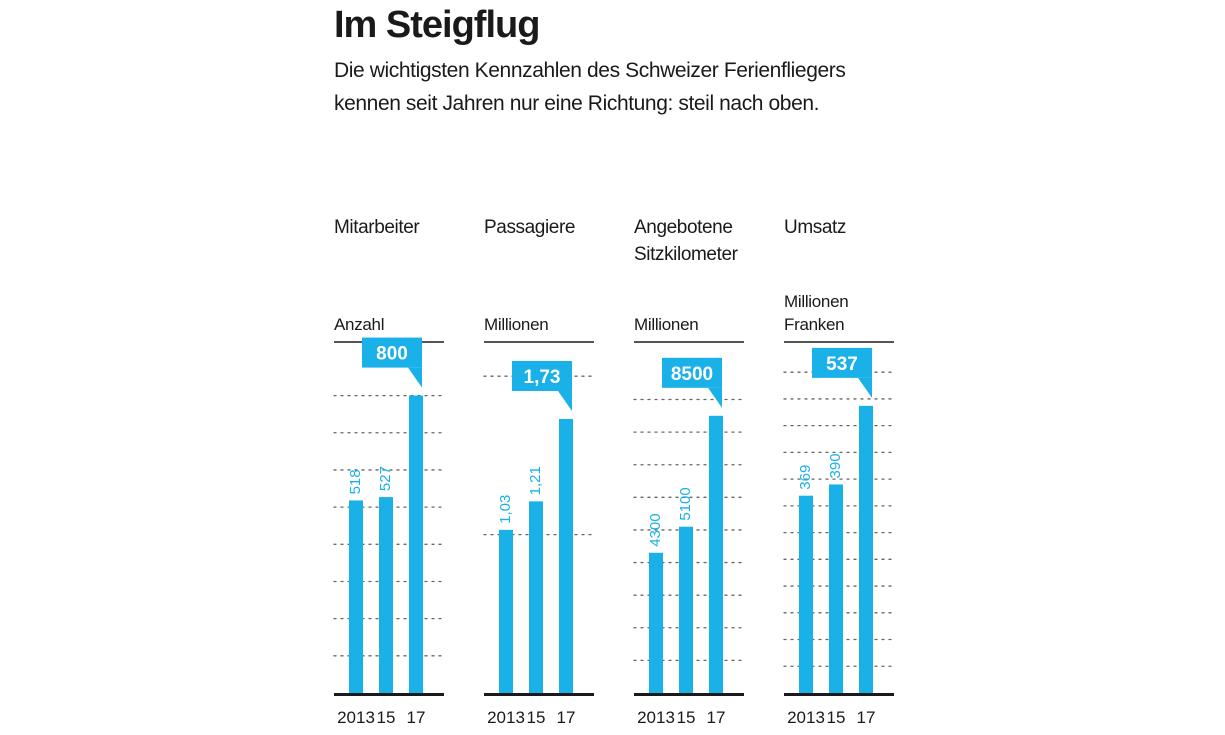 The height and width of the screenshot is (735, 1225). I want to click on callout-label: 800, so click(392, 354).